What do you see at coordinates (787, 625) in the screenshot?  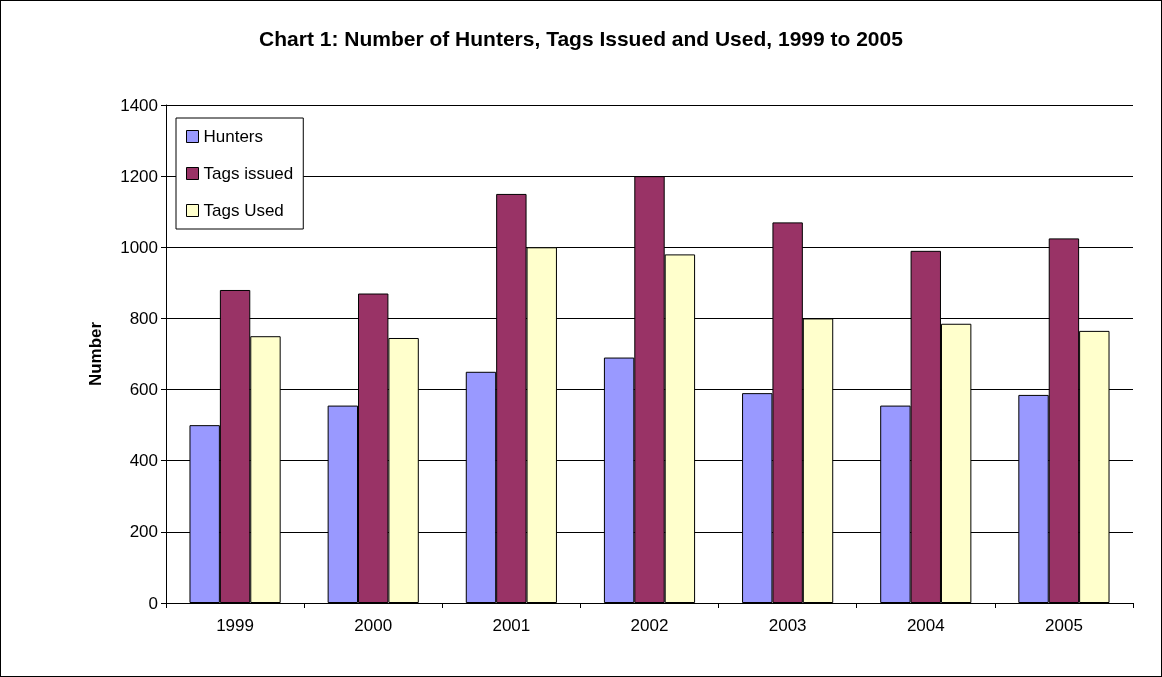 I see `x-tick-label: 2003` at bounding box center [787, 625].